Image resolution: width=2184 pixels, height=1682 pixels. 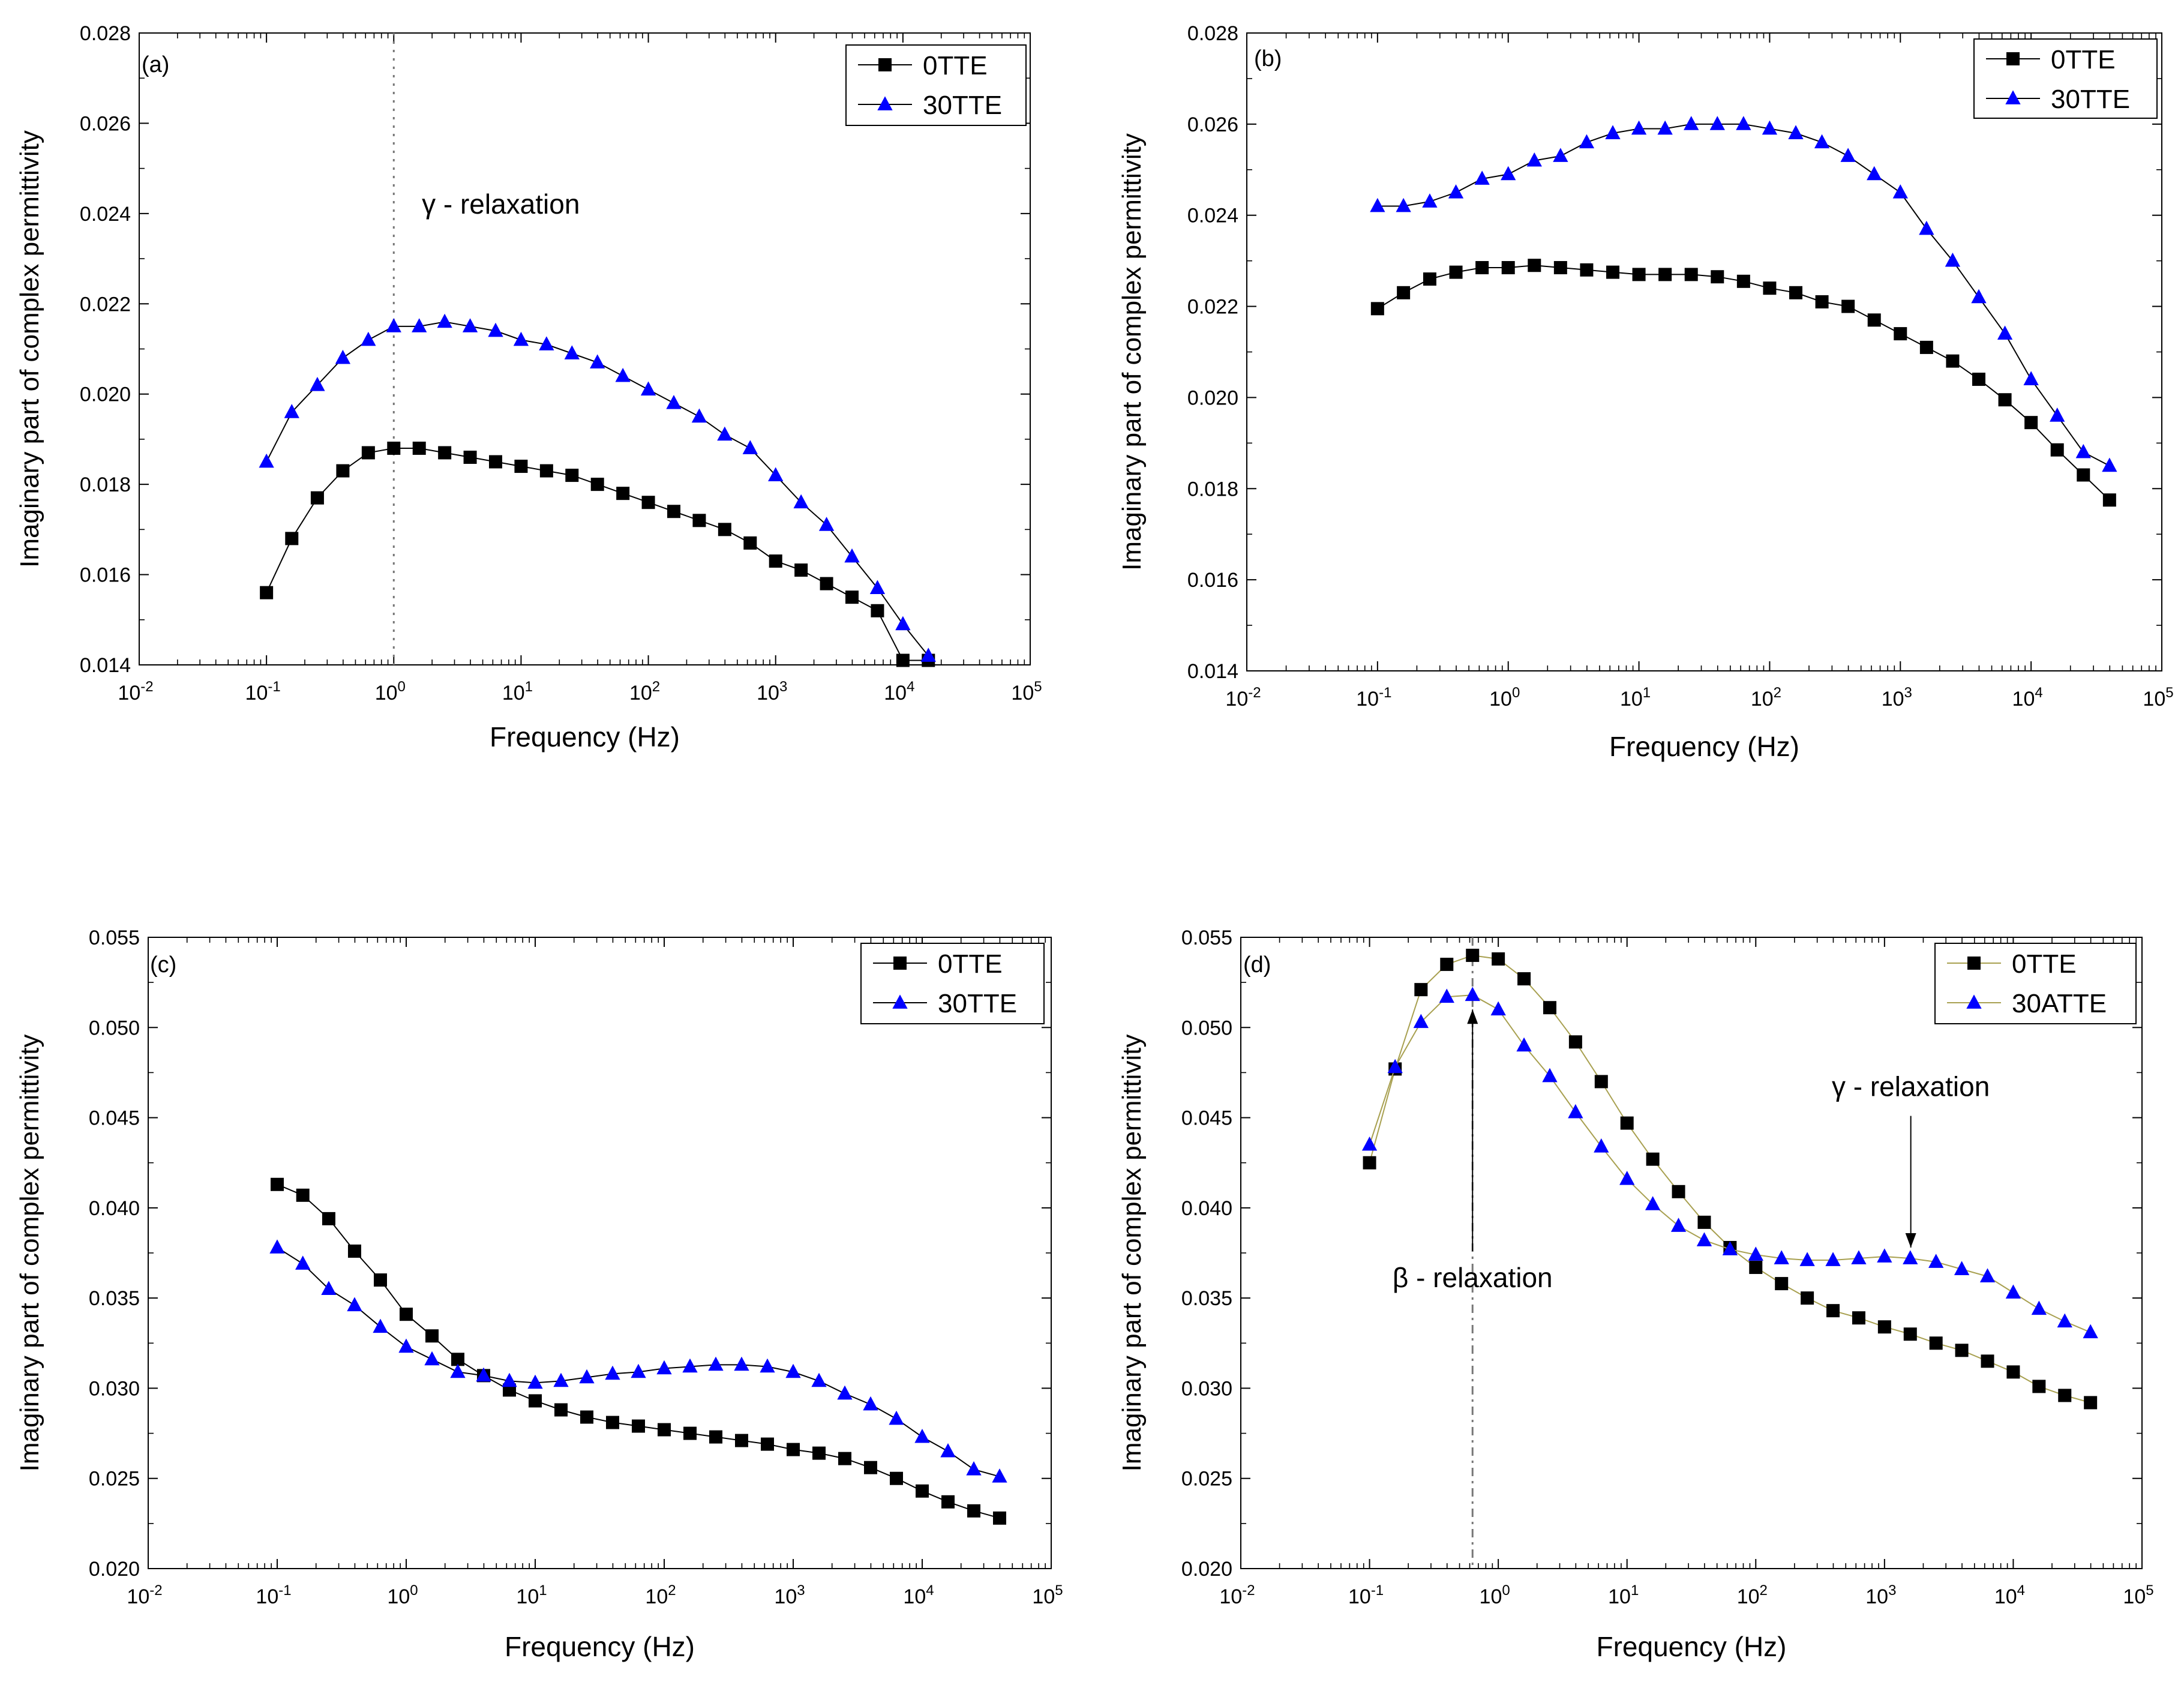 I want to click on x-tick-label: 10³, so click(x=790, y=1595).